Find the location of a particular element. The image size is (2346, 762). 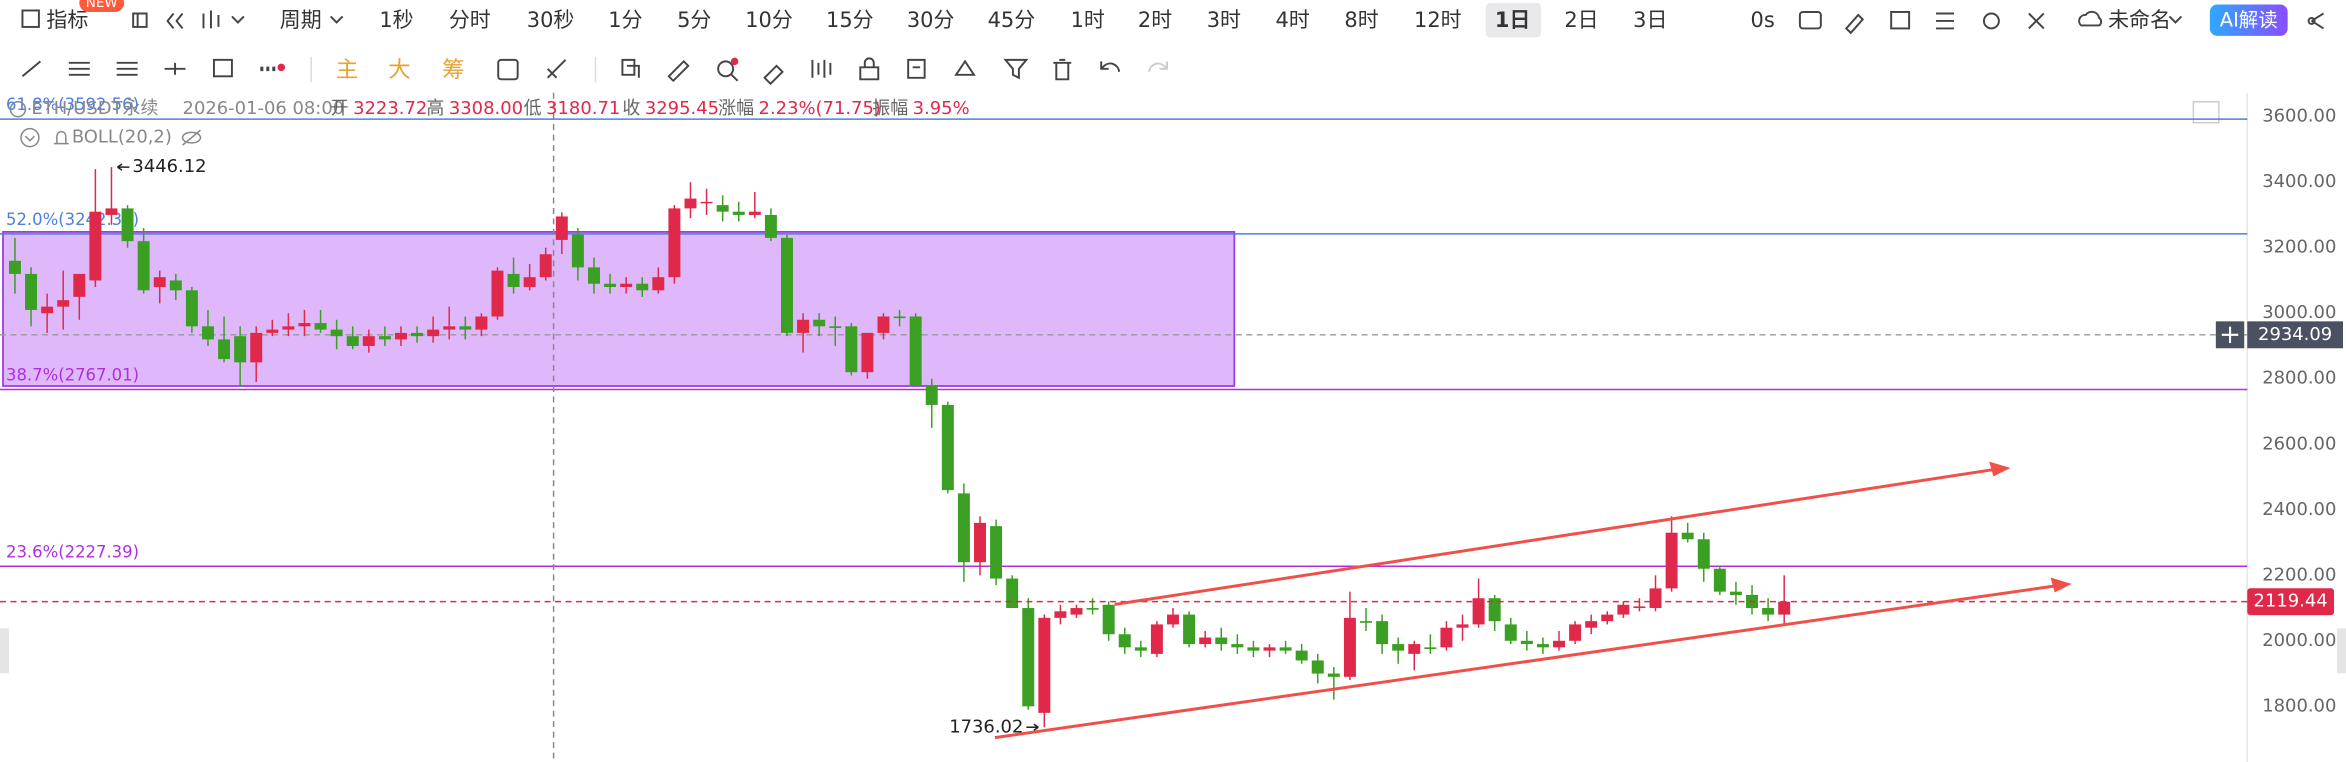

pen-icon is located at coordinates (1854, 24).